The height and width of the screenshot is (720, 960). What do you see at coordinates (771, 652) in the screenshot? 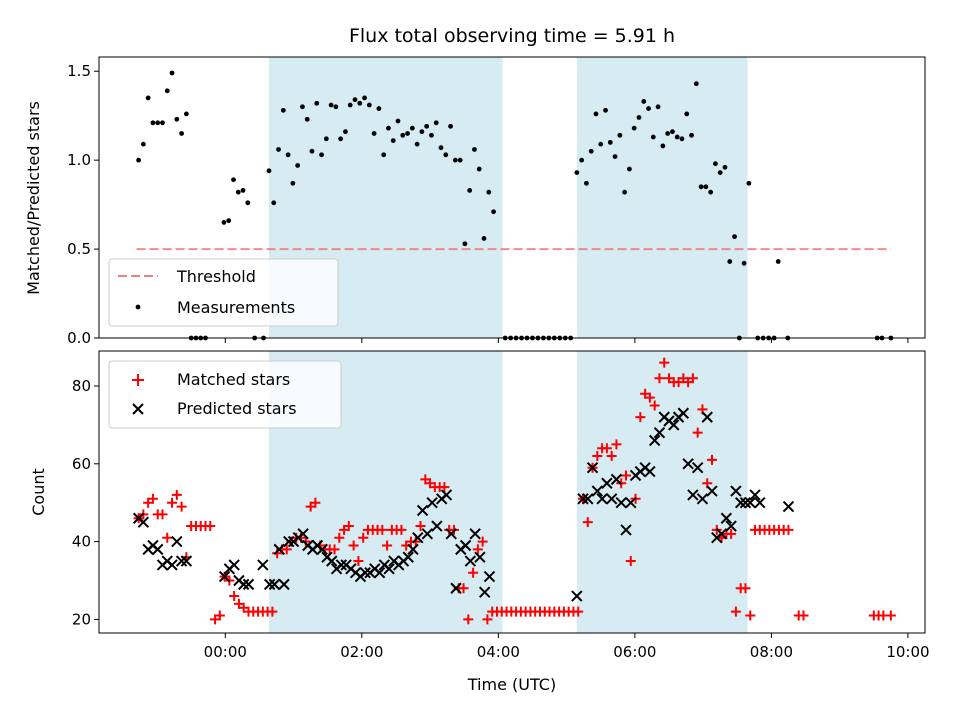
I see `x-tick-label-4: 08:00` at bounding box center [771, 652].